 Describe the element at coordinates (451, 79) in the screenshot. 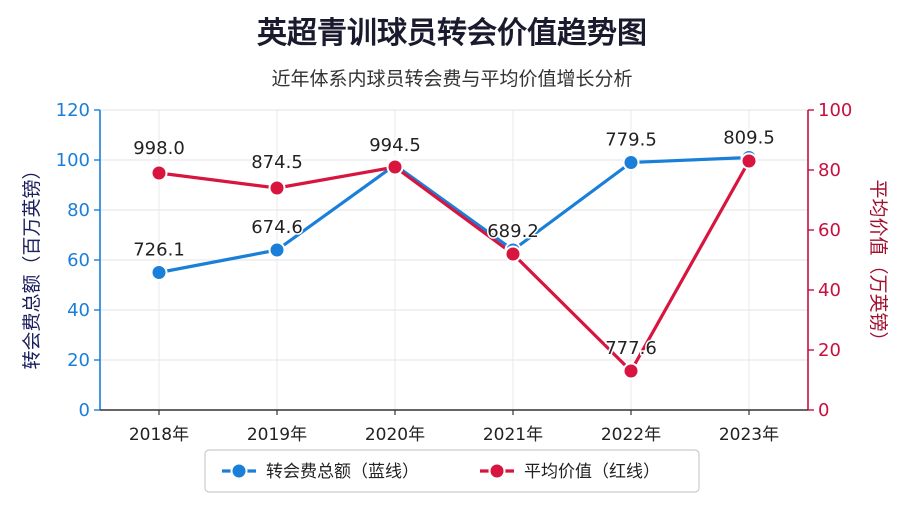

I see `chart-subtitle: 近年体系内球员转会费与平均价值增长分析` at that location.